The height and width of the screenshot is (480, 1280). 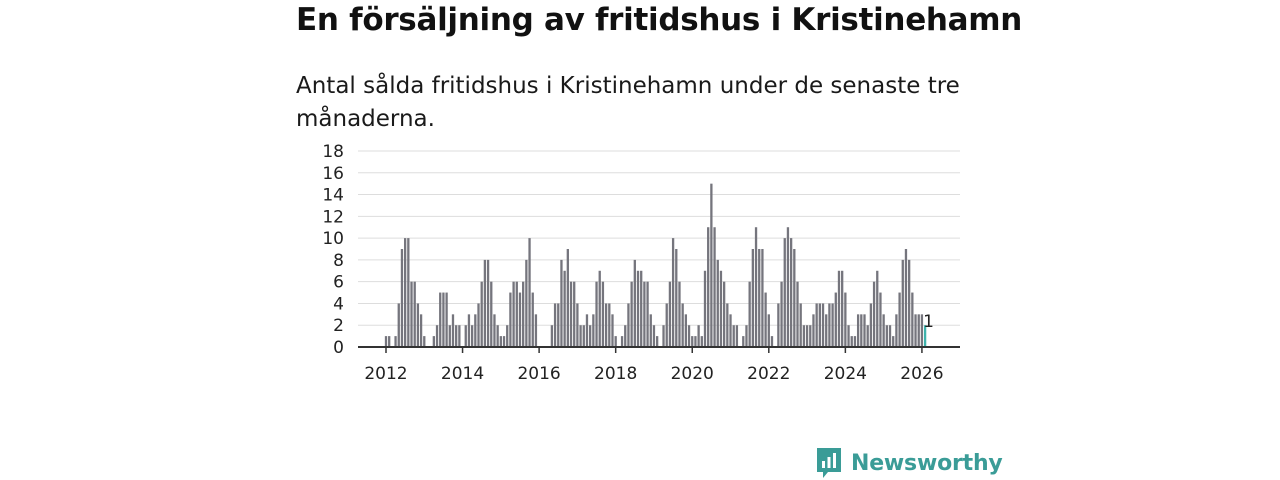 I want to click on y-tick-label: 12, so click(x=333, y=217).